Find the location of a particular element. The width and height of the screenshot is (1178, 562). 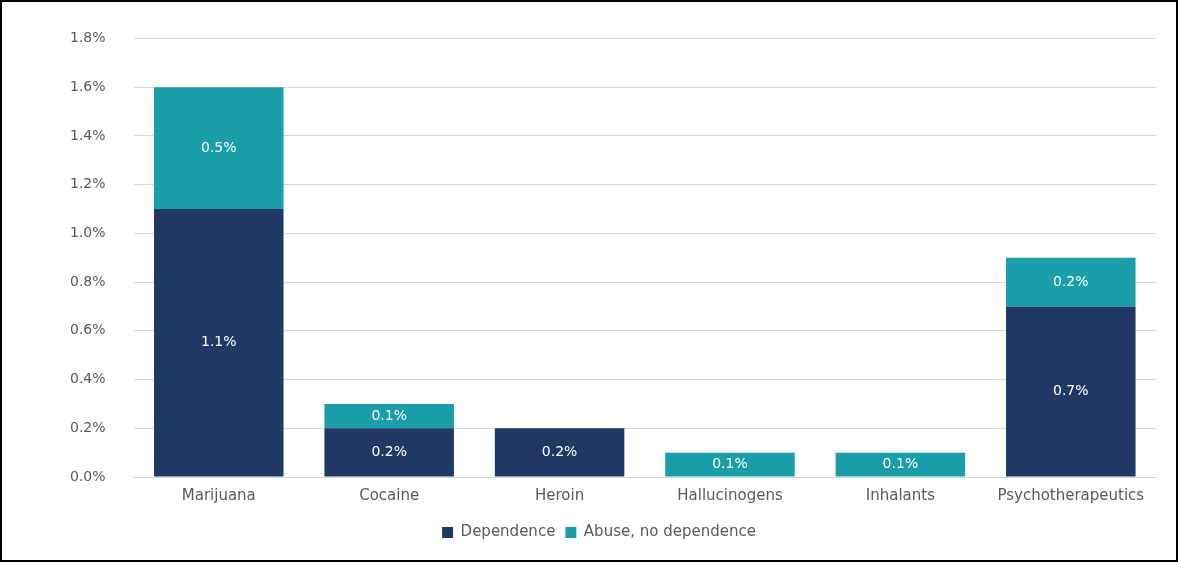

data-label: 0.5% is located at coordinates (218, 146).